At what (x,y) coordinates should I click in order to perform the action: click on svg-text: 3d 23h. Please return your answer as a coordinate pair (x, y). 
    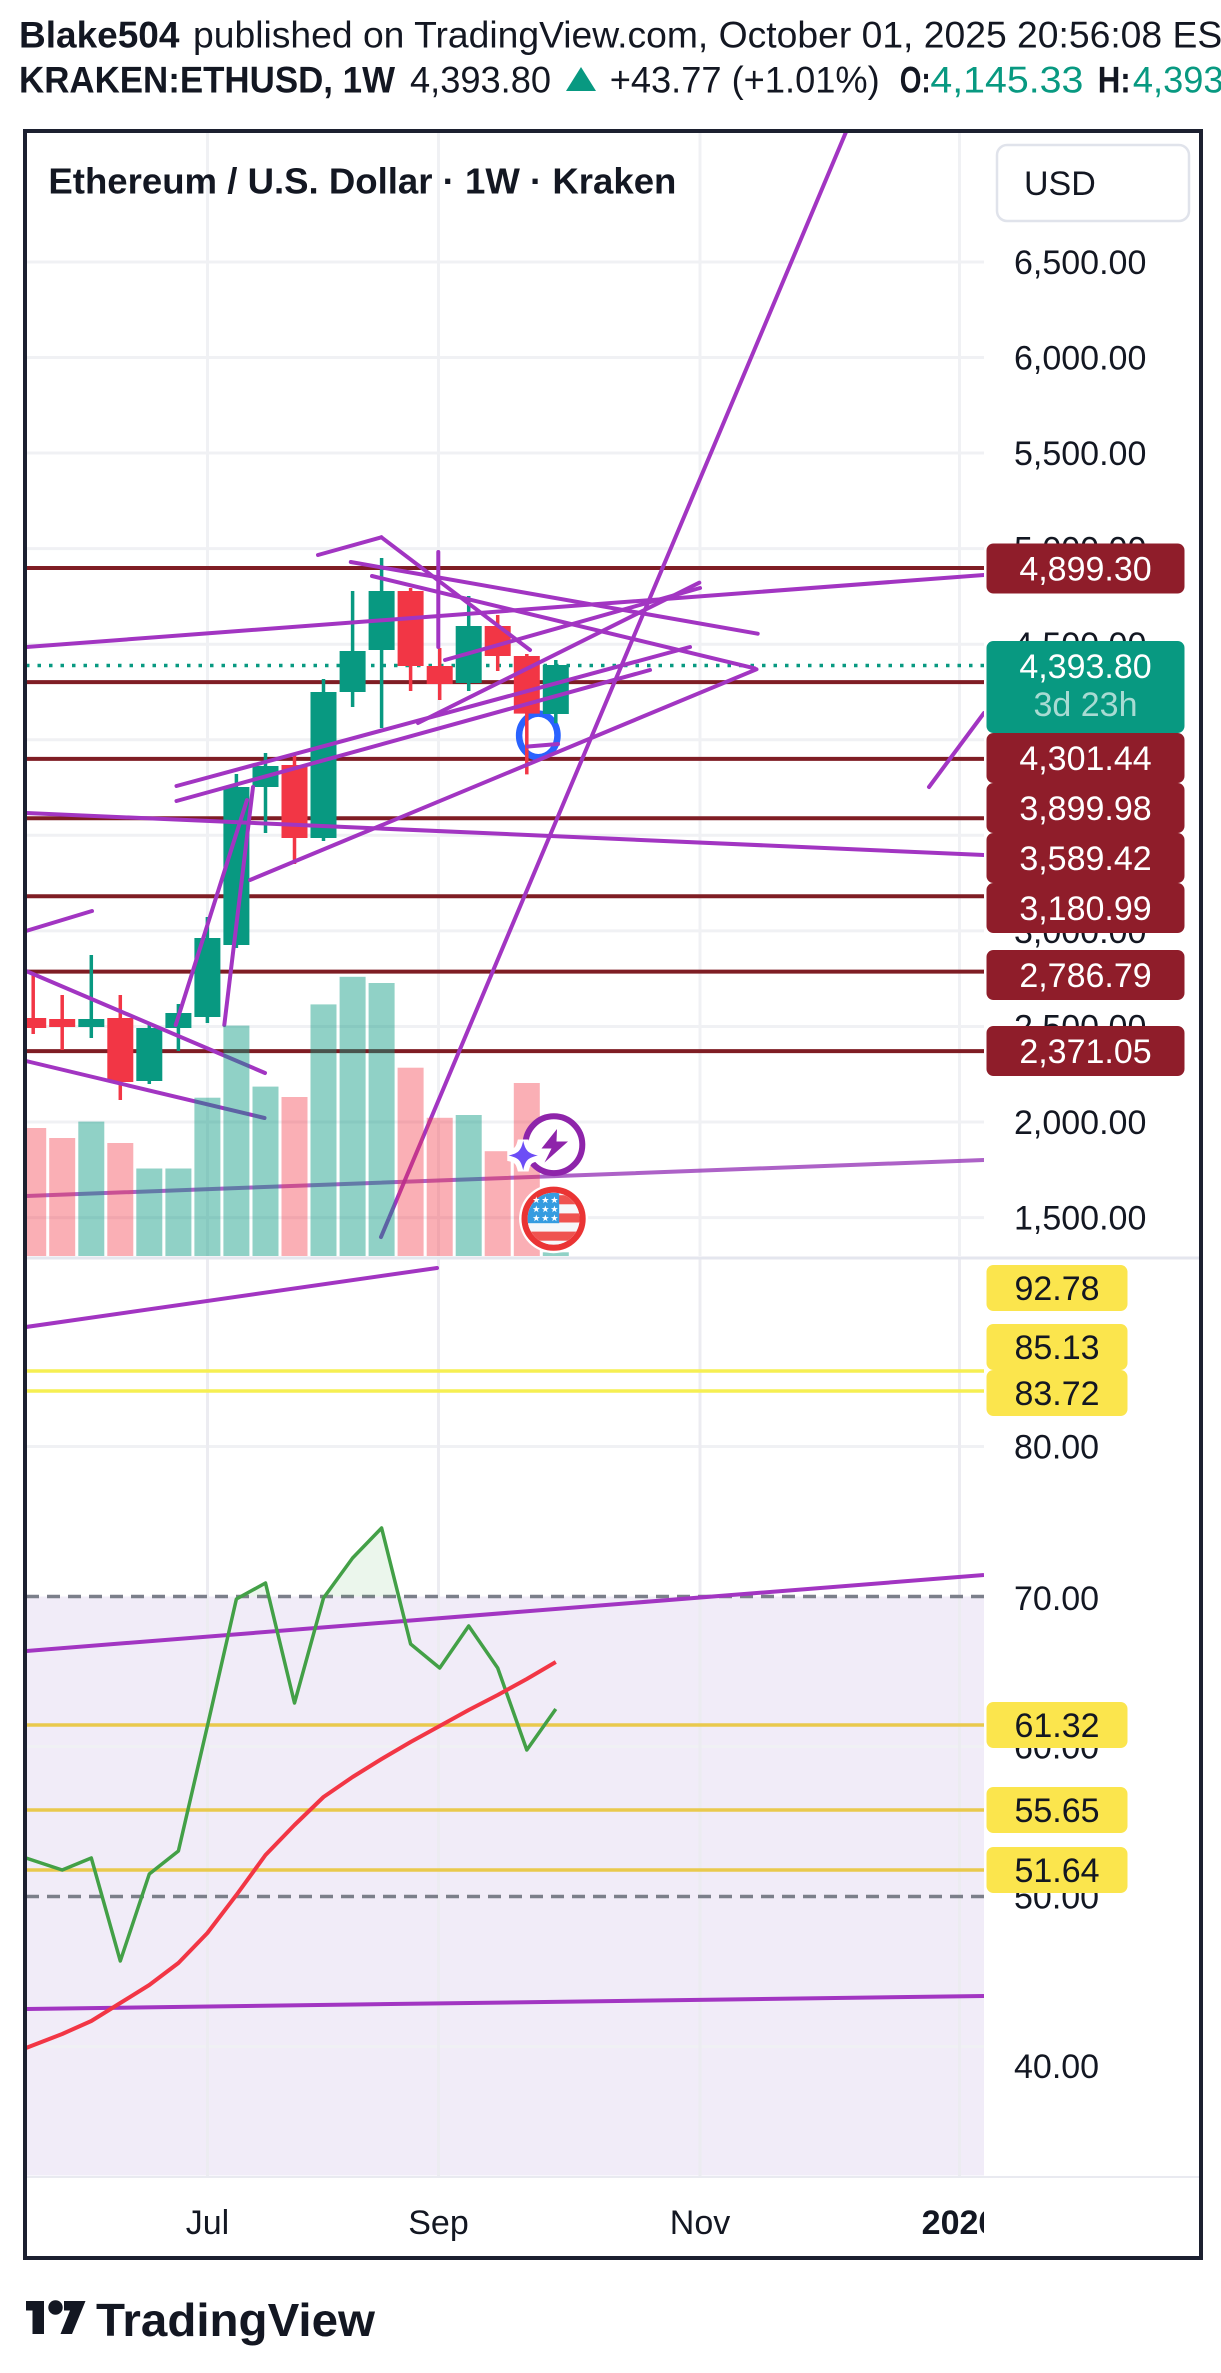
    Looking at the image, I should click on (1086, 705).